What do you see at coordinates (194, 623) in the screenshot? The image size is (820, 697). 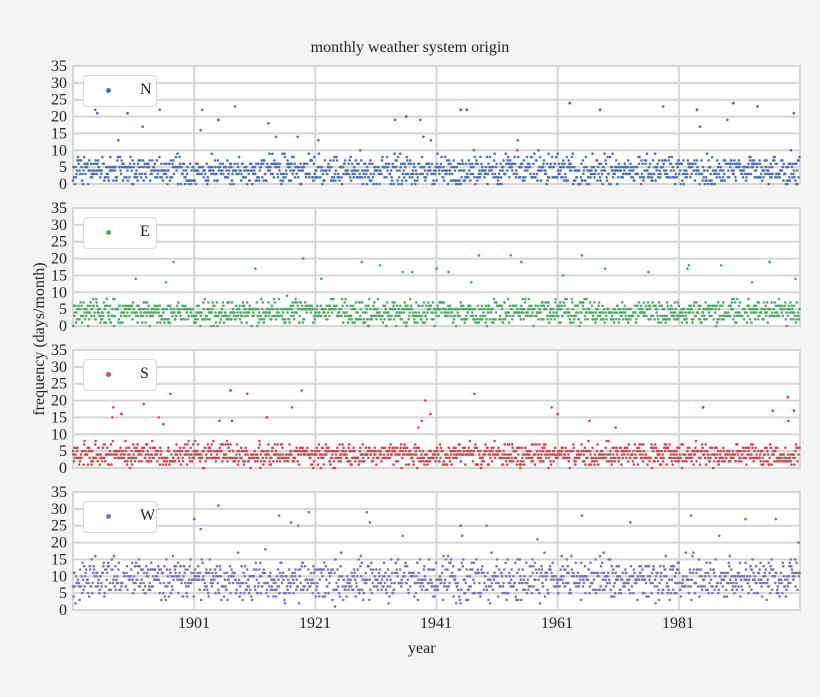 I see `x-tick: 1901` at bounding box center [194, 623].